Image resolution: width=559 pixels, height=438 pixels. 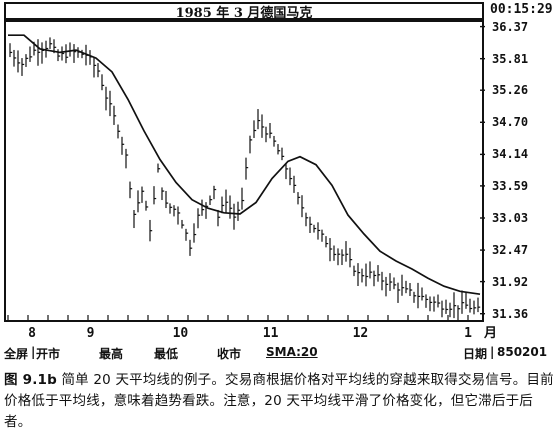 What do you see at coordinates (166, 354) in the screenshot?
I see `low-price-button: 最低` at bounding box center [166, 354].